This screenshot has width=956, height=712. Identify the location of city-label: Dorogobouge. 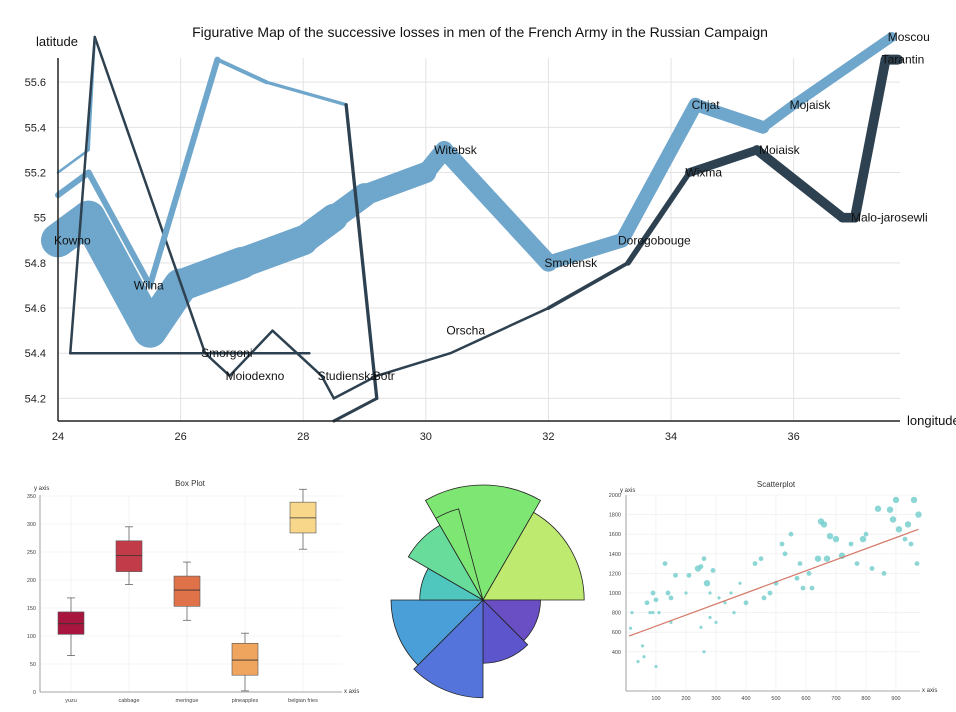
(654, 240).